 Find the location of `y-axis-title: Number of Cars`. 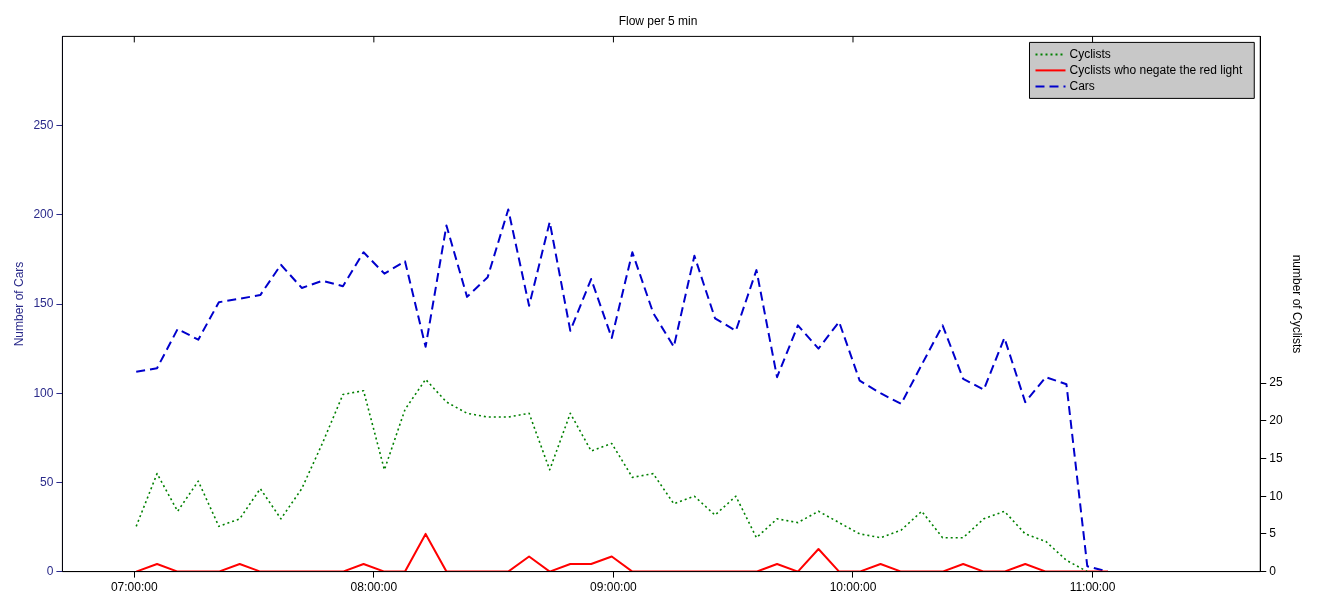

y-axis-title: Number of Cars is located at coordinates (18, 304).